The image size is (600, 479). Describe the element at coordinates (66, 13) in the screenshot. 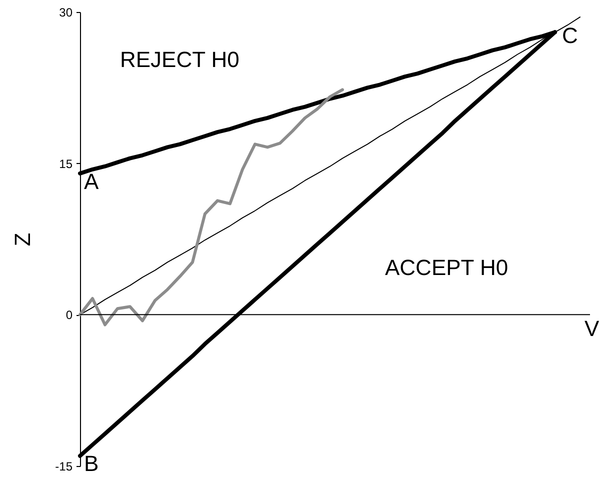

I see `y-tick-label: 30` at that location.